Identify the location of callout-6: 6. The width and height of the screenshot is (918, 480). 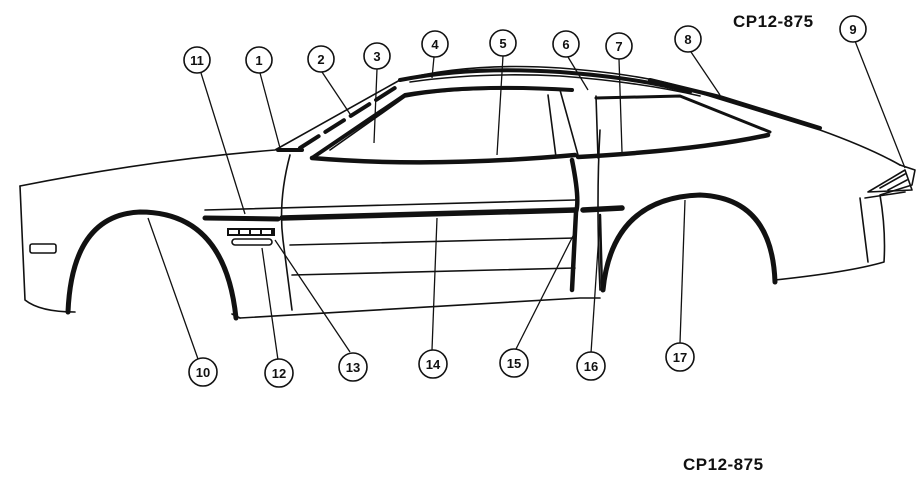
(566, 44).